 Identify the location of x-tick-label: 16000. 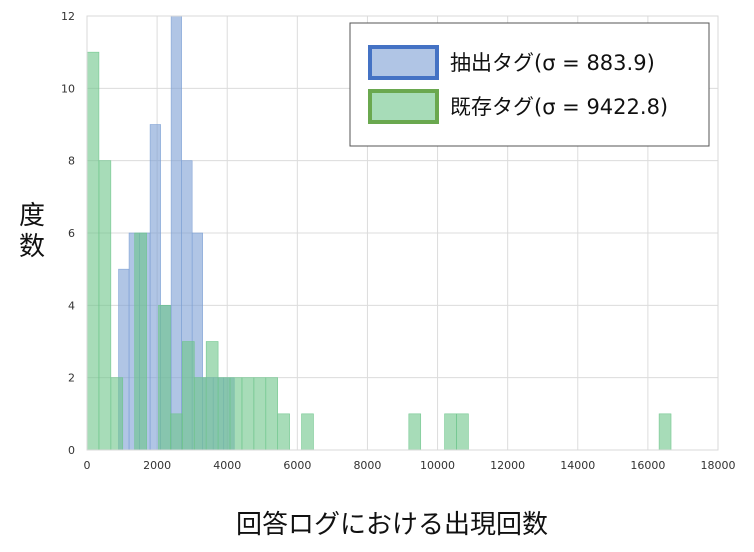
(647, 465).